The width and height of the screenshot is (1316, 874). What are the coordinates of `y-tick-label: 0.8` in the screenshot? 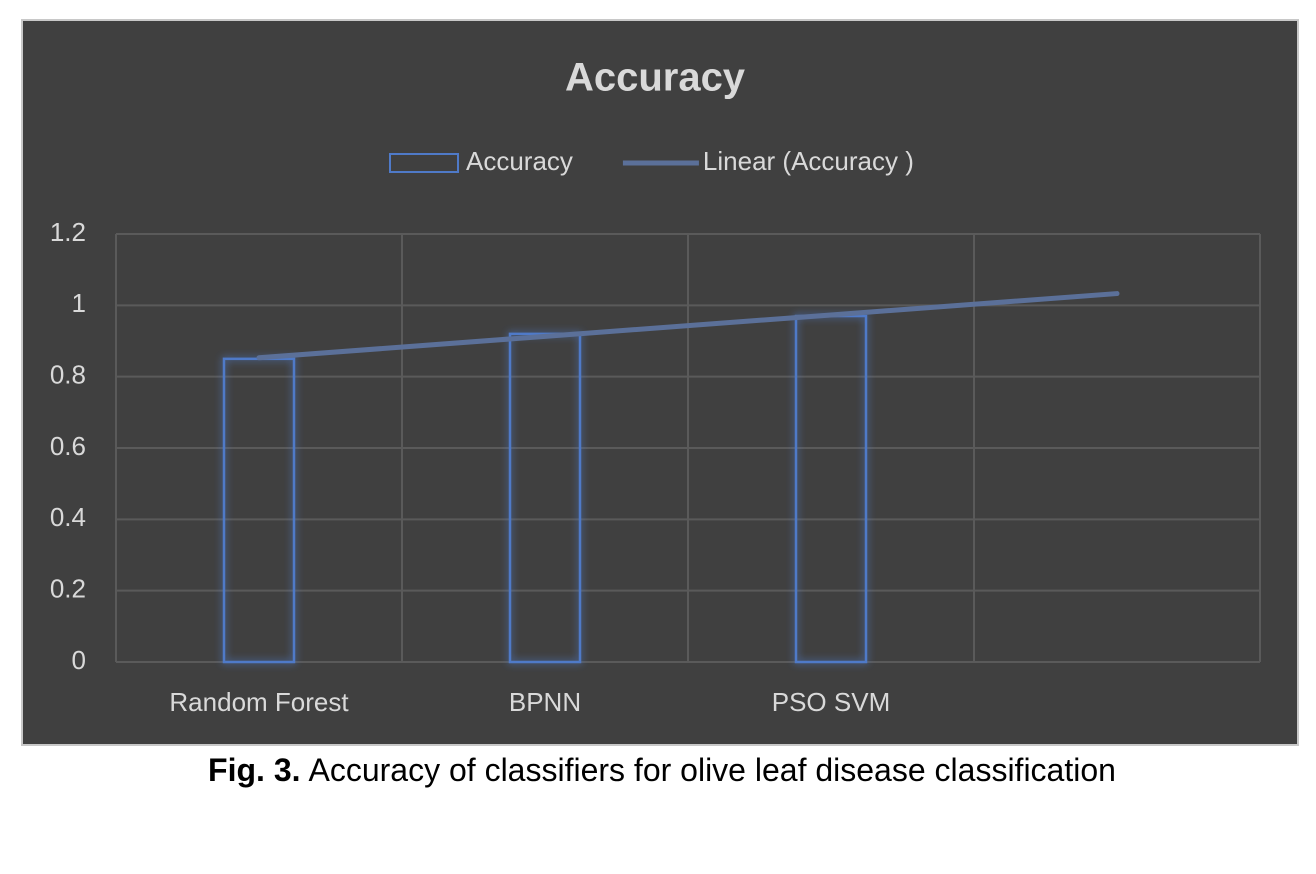 It's located at (68, 375).